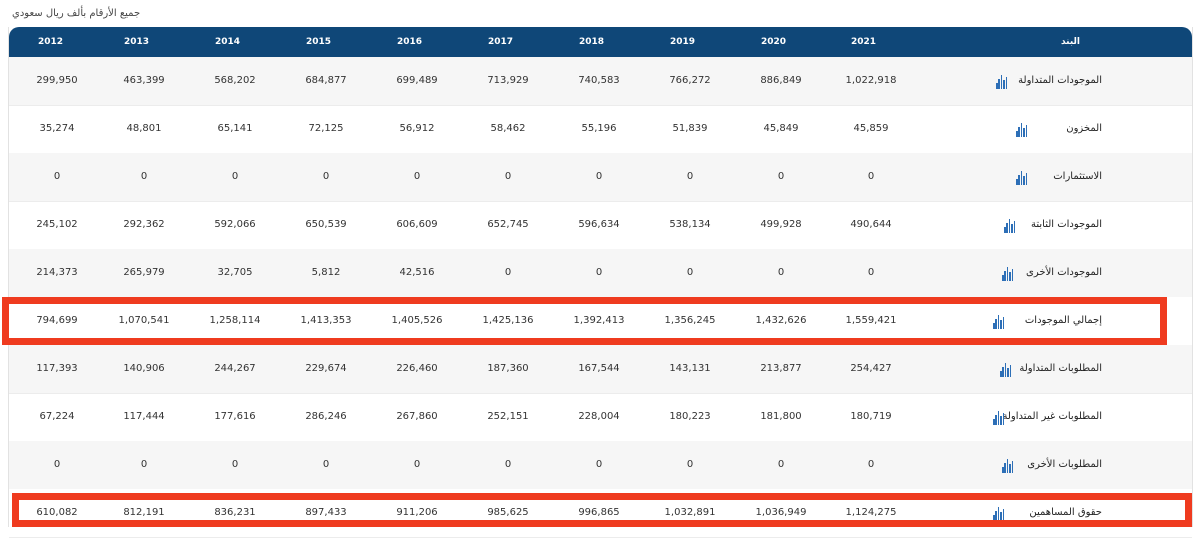 The height and width of the screenshot is (538, 1200). I want to click on row-label: الاستثمارات, so click(1077, 176).